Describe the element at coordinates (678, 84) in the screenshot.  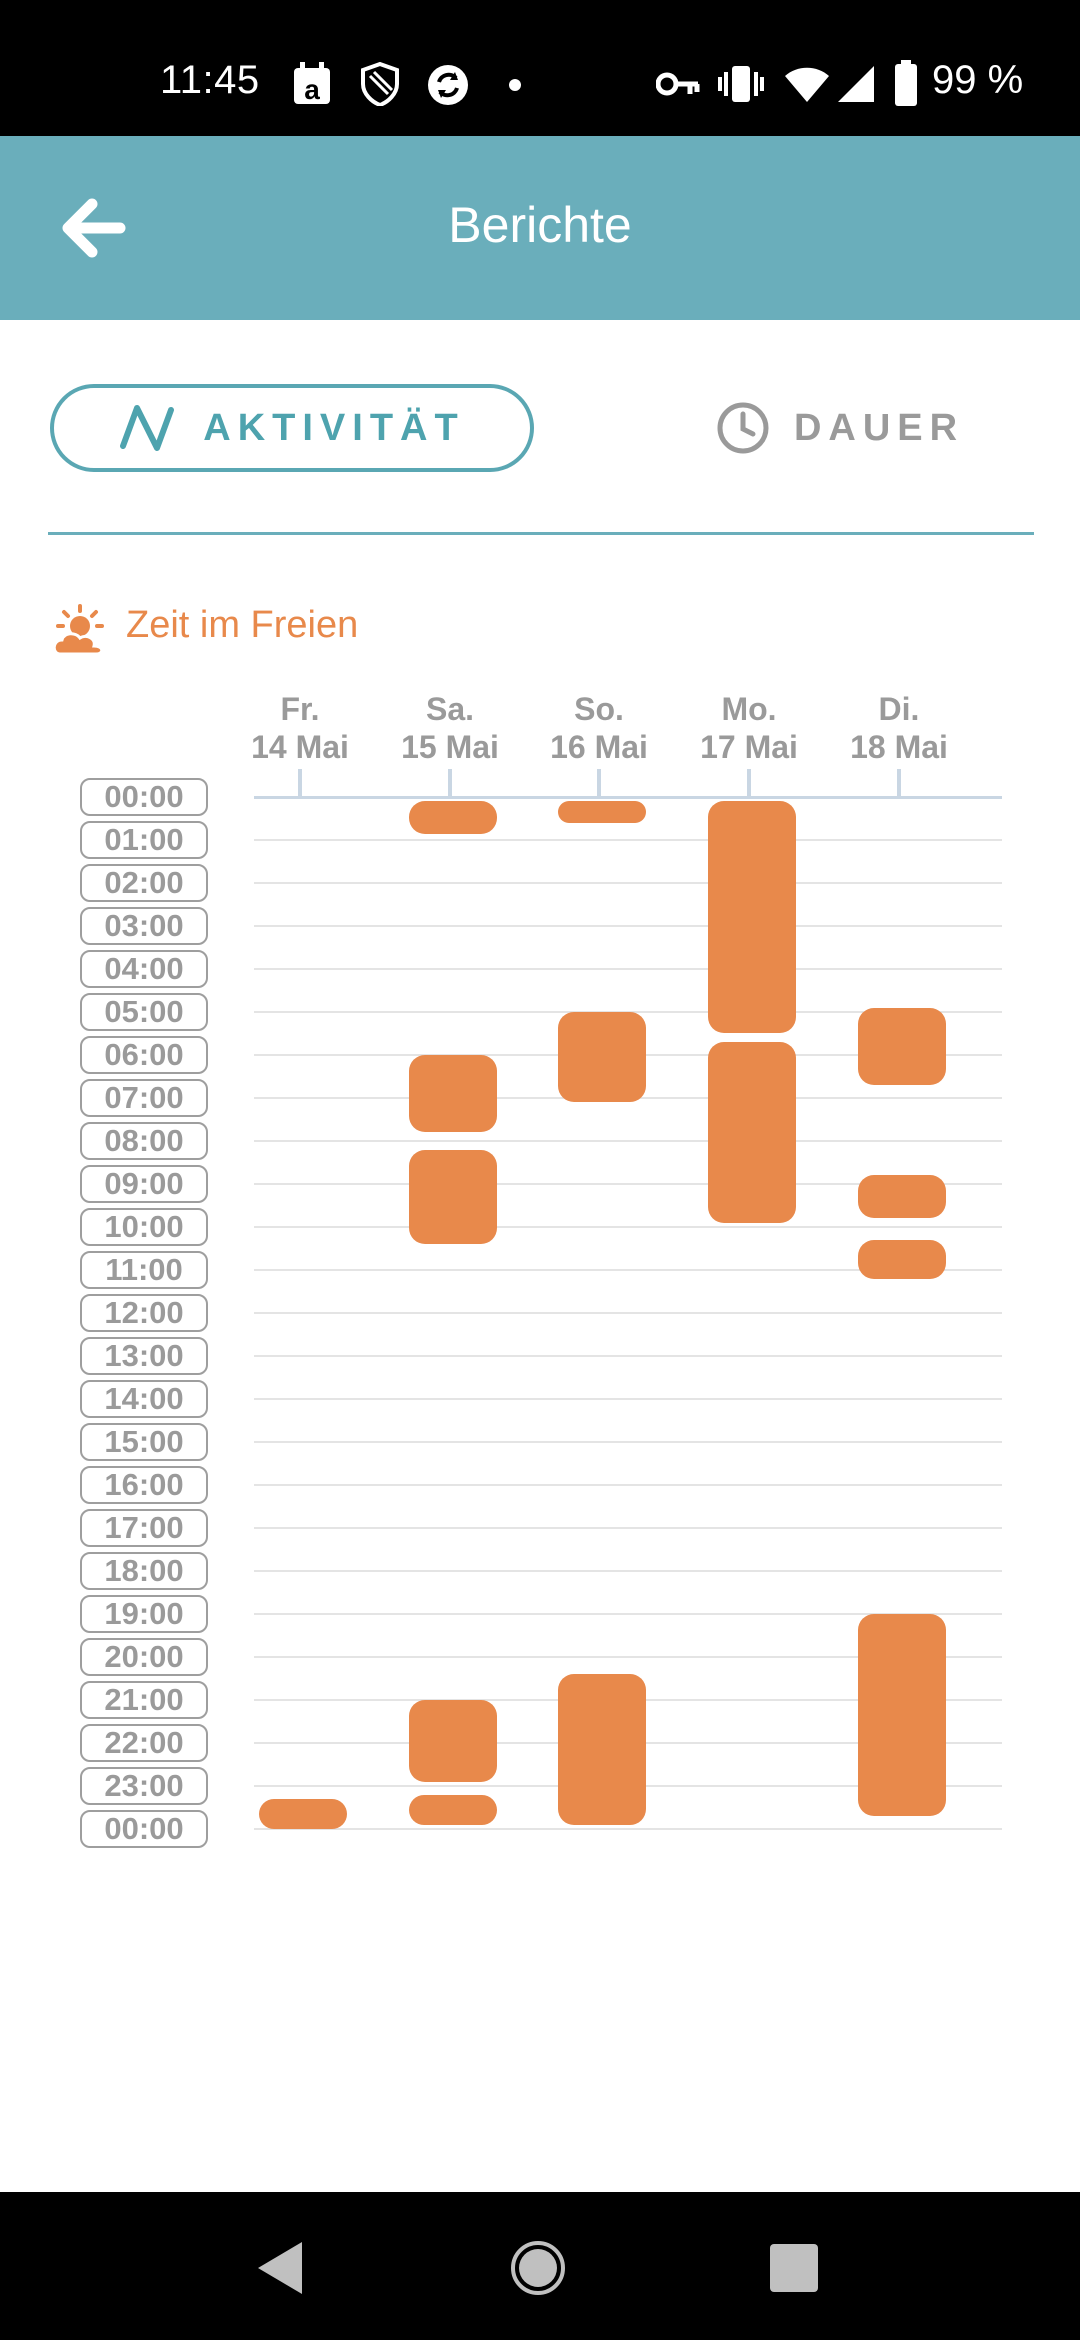
I see `vpn-key-icon` at that location.